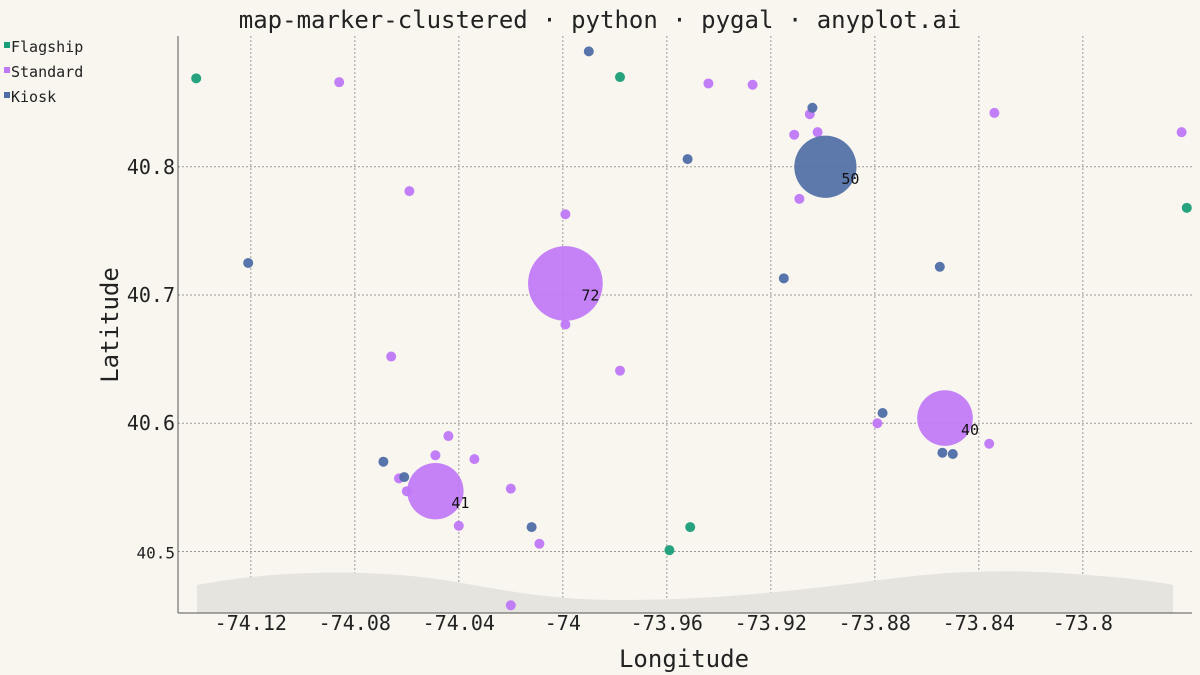  Describe the element at coordinates (563, 623) in the screenshot. I see `x-tick-label: -74` at that location.